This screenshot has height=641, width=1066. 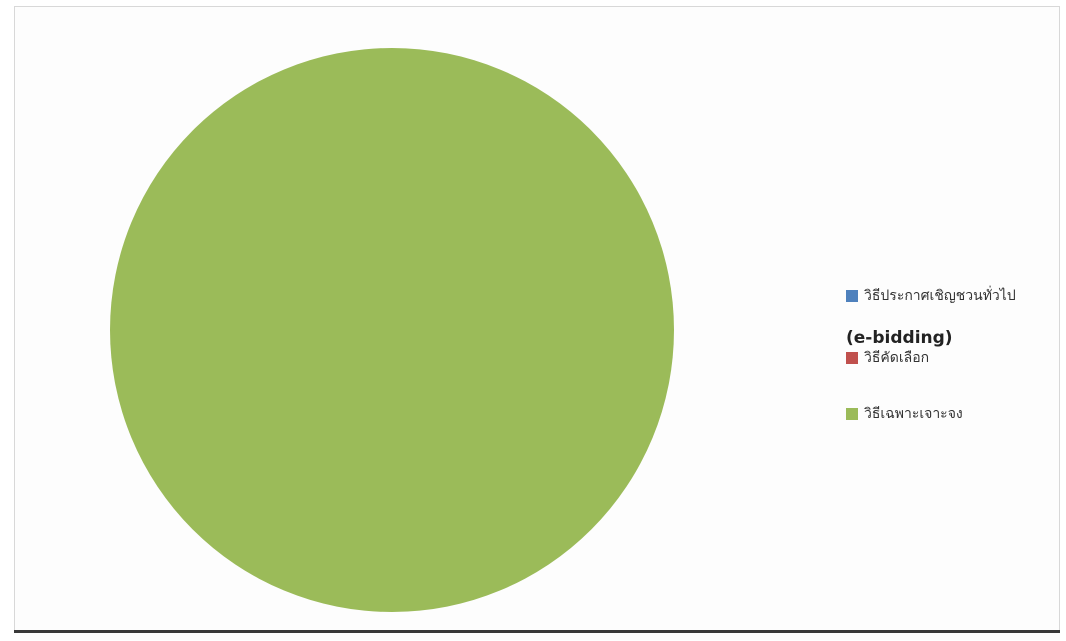 What do you see at coordinates (852, 358) in the screenshot?
I see `legend-swatch-selection` at bounding box center [852, 358].